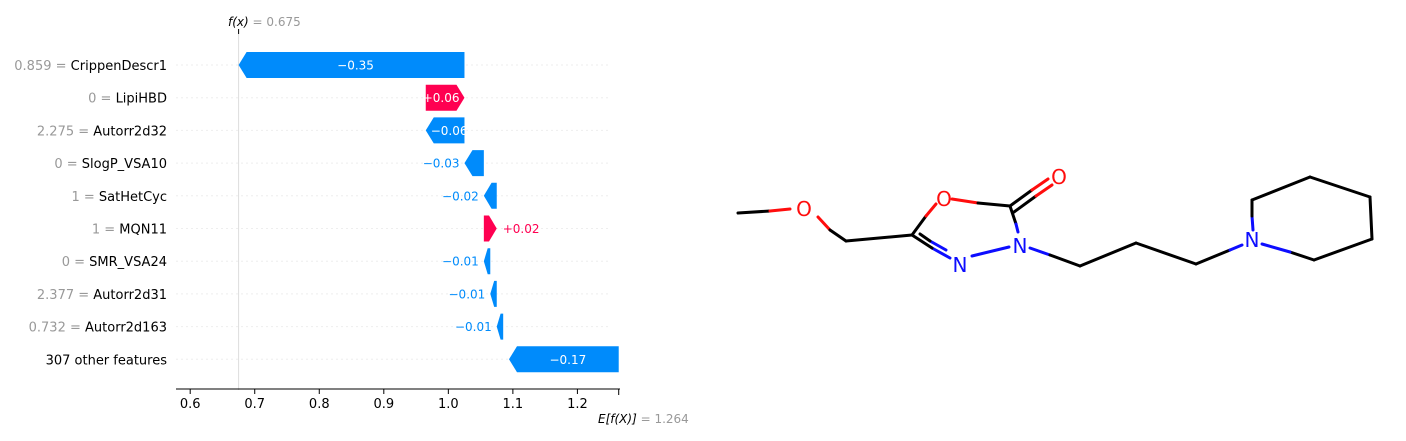 The image size is (1406, 441). Describe the element at coordinates (254, 404) in the screenshot. I see `x-tick-label: 0.7` at that location.